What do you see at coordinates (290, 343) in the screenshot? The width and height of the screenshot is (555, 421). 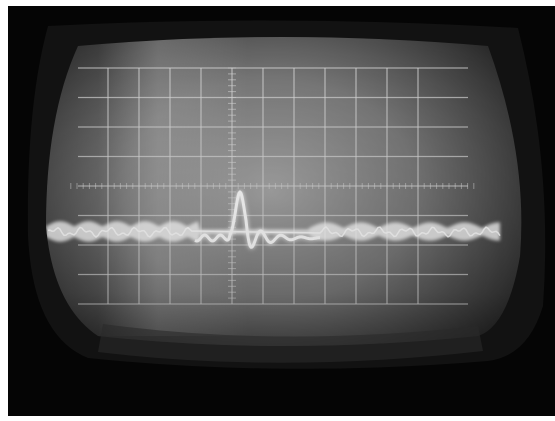 I see `bezel-lip` at bounding box center [290, 343].